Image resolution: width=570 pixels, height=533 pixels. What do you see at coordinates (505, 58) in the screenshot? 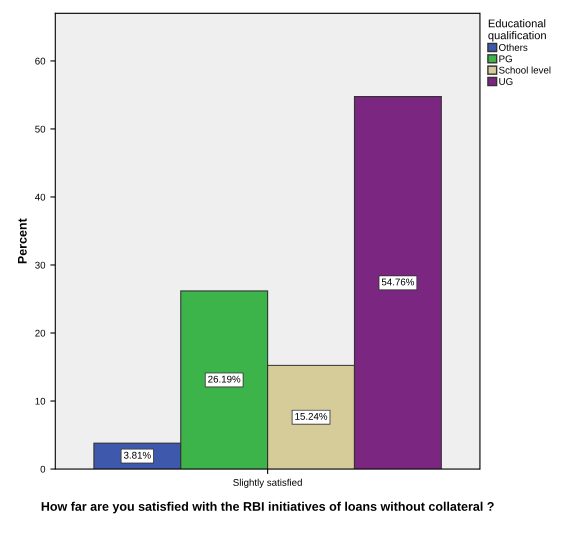
I see `legend-label: PG` at bounding box center [505, 58].